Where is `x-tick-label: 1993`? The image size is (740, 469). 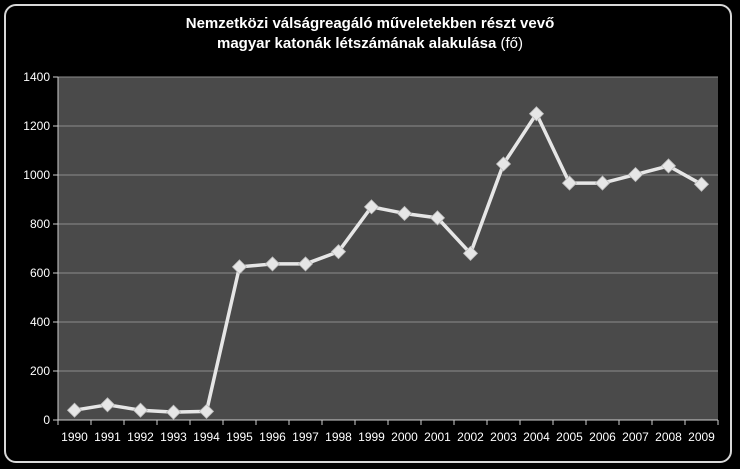
x-tick-label: 1993 is located at coordinates (173, 437).